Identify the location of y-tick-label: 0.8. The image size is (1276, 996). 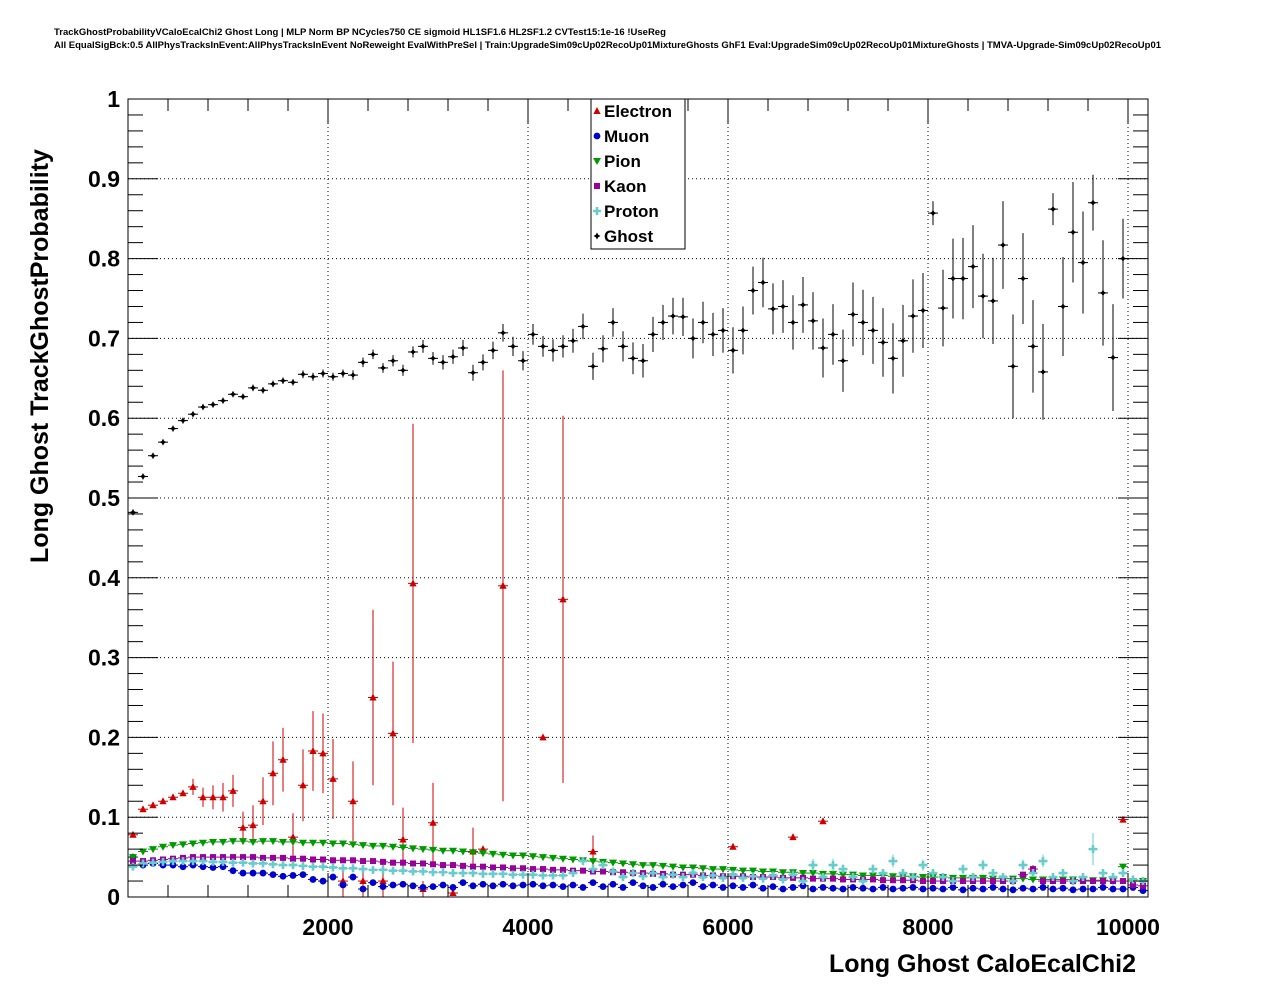
(104, 259).